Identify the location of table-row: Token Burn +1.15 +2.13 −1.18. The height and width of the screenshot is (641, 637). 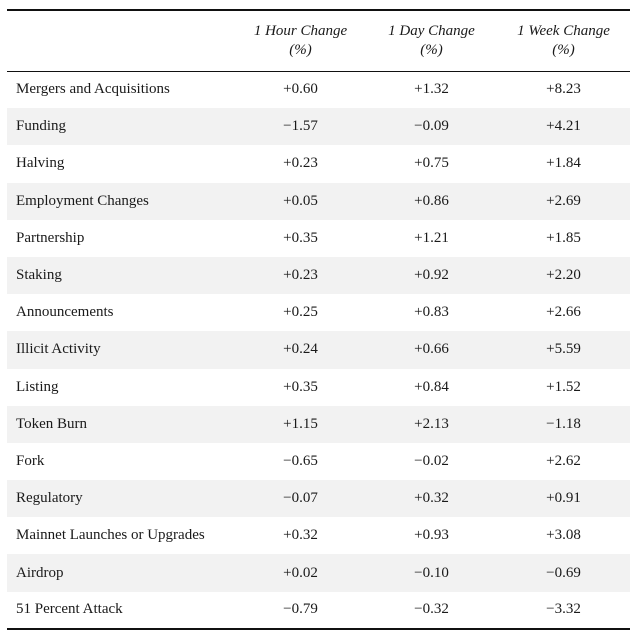
(318, 424).